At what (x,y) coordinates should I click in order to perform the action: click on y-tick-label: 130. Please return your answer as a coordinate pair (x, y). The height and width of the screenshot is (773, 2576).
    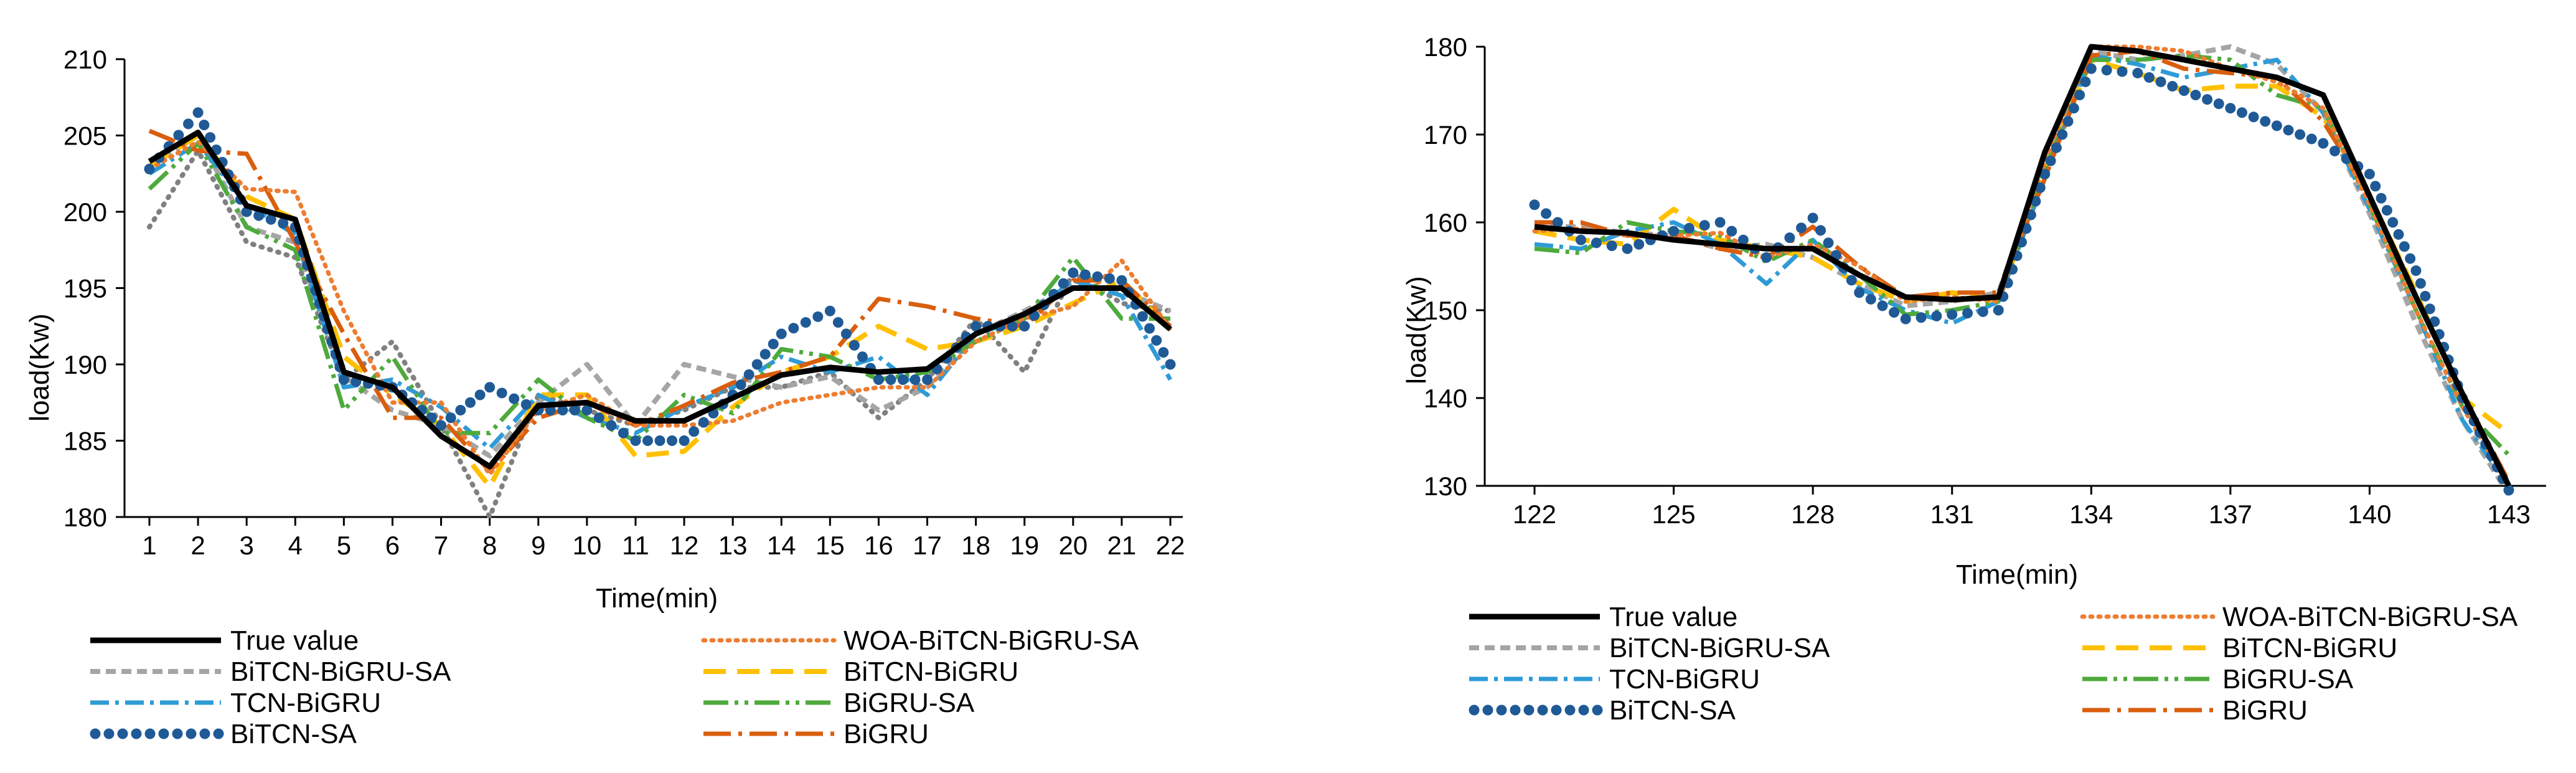
    Looking at the image, I should click on (1445, 487).